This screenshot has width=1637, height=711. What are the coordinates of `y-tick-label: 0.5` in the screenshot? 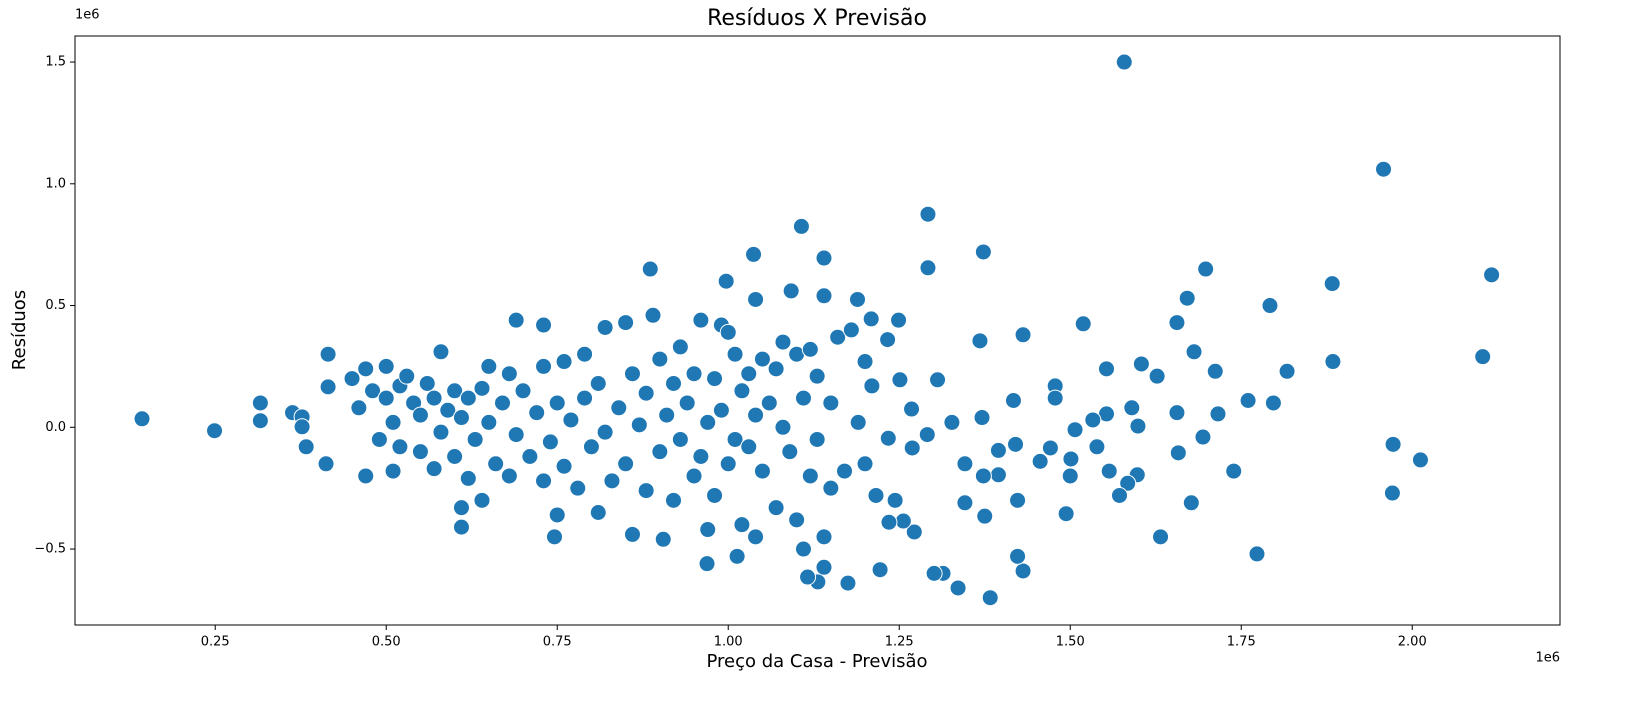 It's located at (55, 305).